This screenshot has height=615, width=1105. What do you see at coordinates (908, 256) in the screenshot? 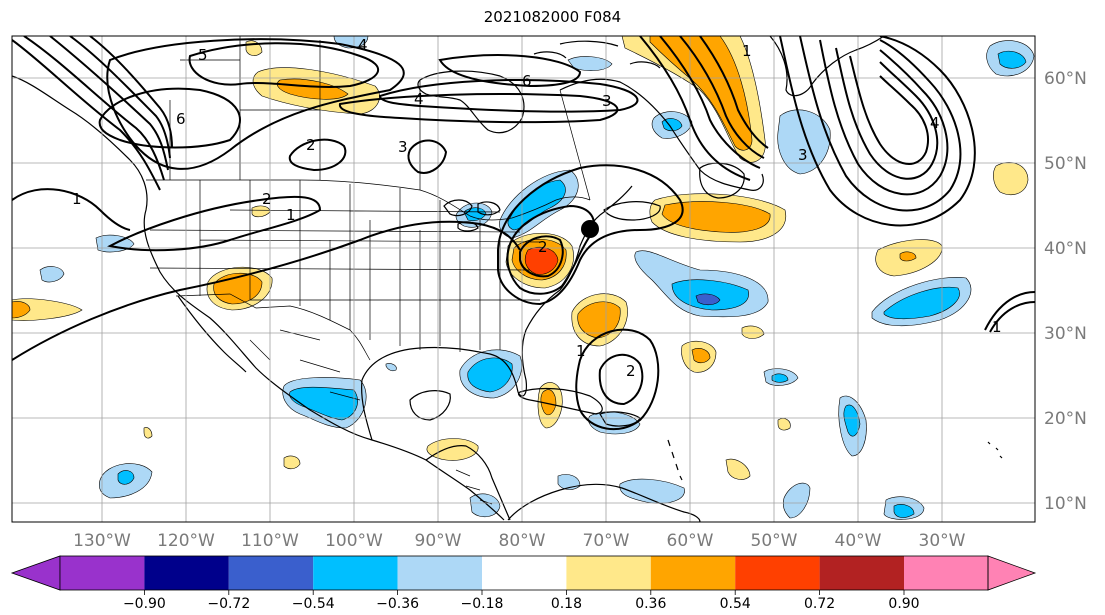
I see `positive-anomaly-east-core` at bounding box center [908, 256].